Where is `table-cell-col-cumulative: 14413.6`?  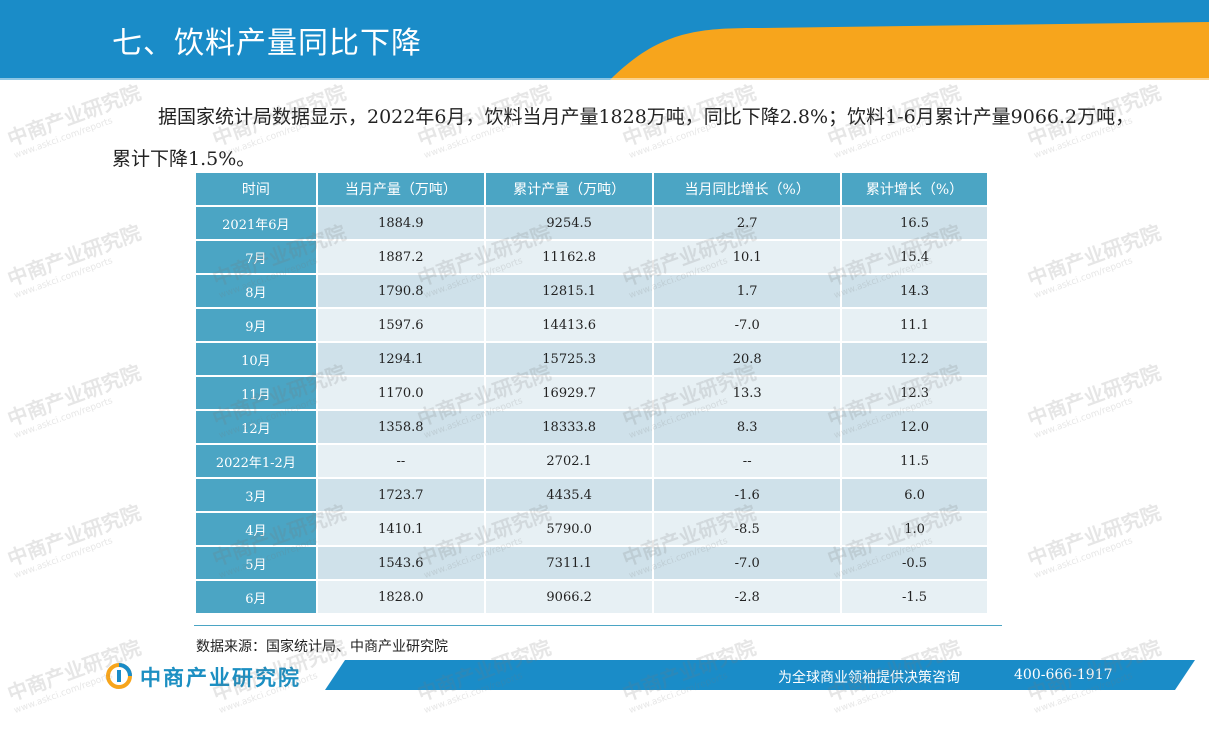
table-cell-col-cumulative: 14413.6 is located at coordinates (569, 325).